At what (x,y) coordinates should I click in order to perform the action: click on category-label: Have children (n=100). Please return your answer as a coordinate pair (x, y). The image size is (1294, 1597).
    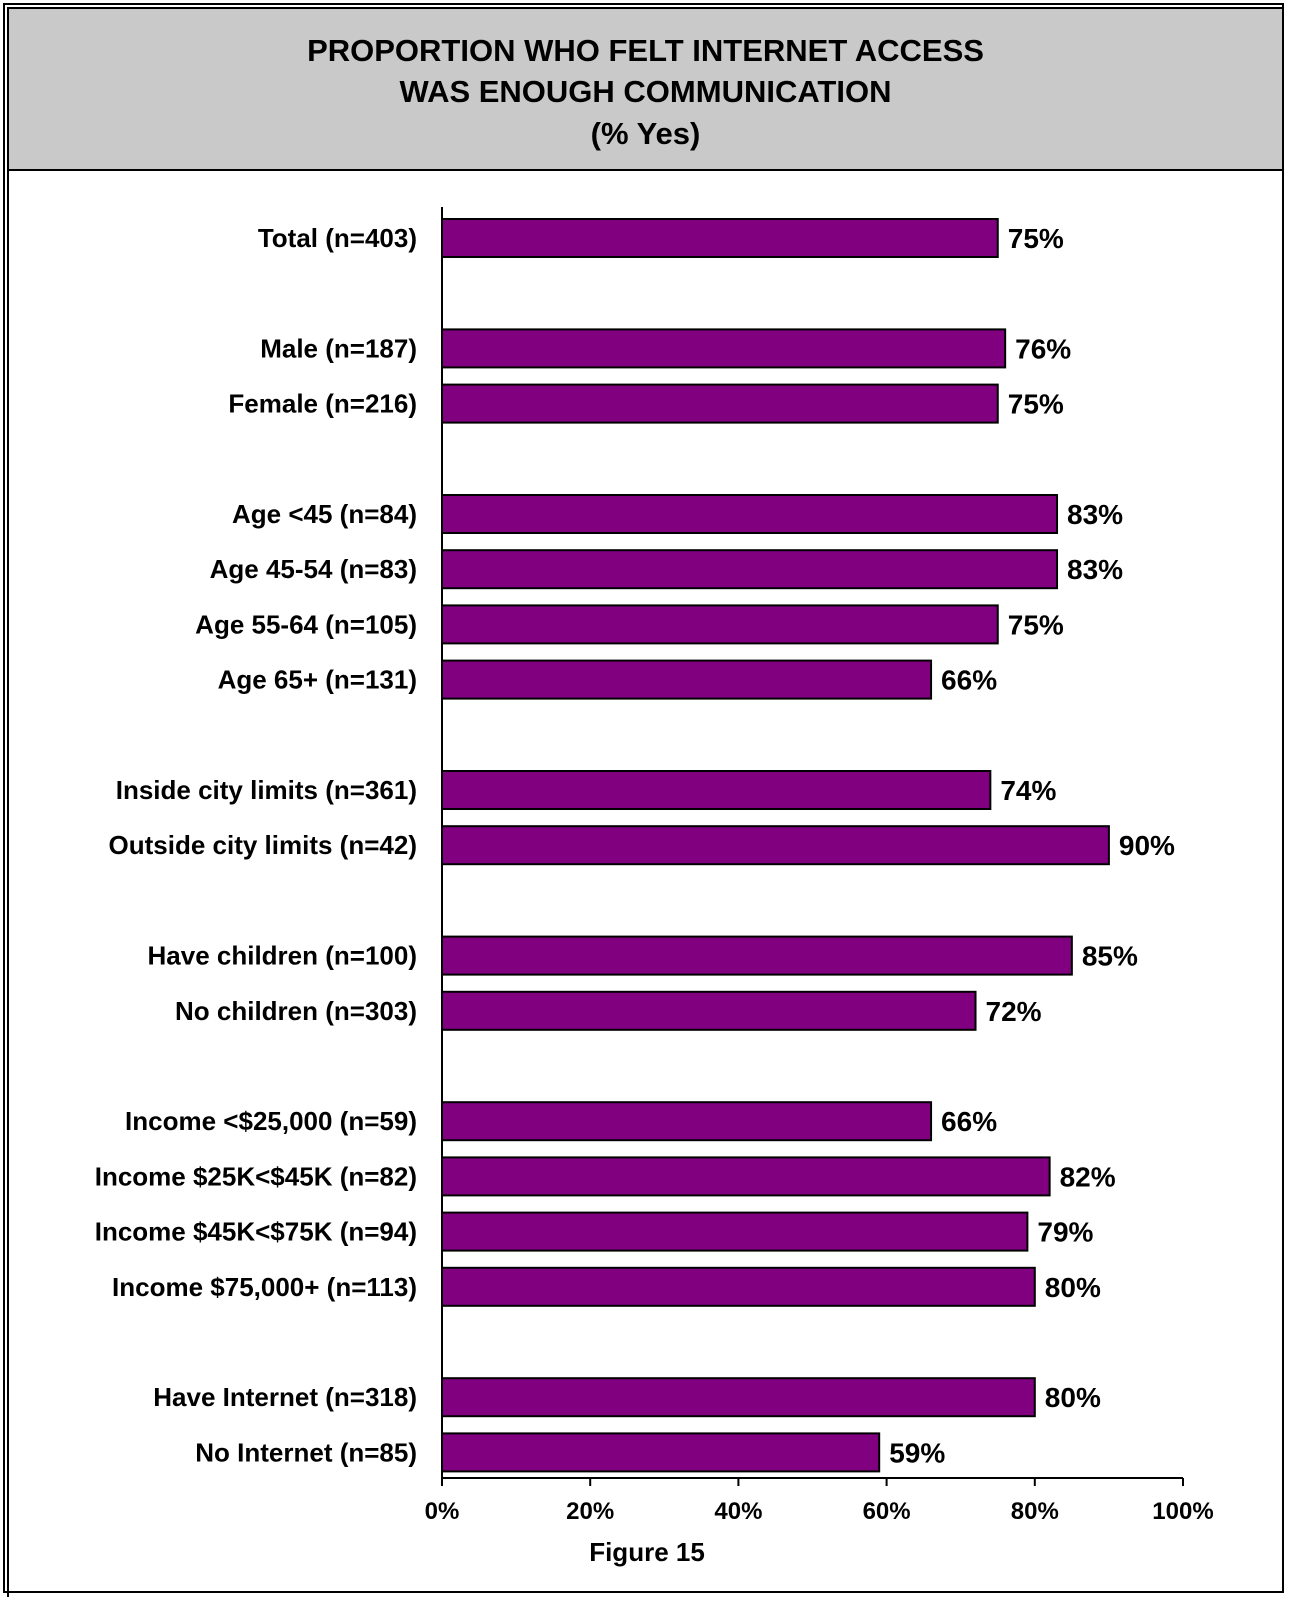
    Looking at the image, I should click on (283, 956).